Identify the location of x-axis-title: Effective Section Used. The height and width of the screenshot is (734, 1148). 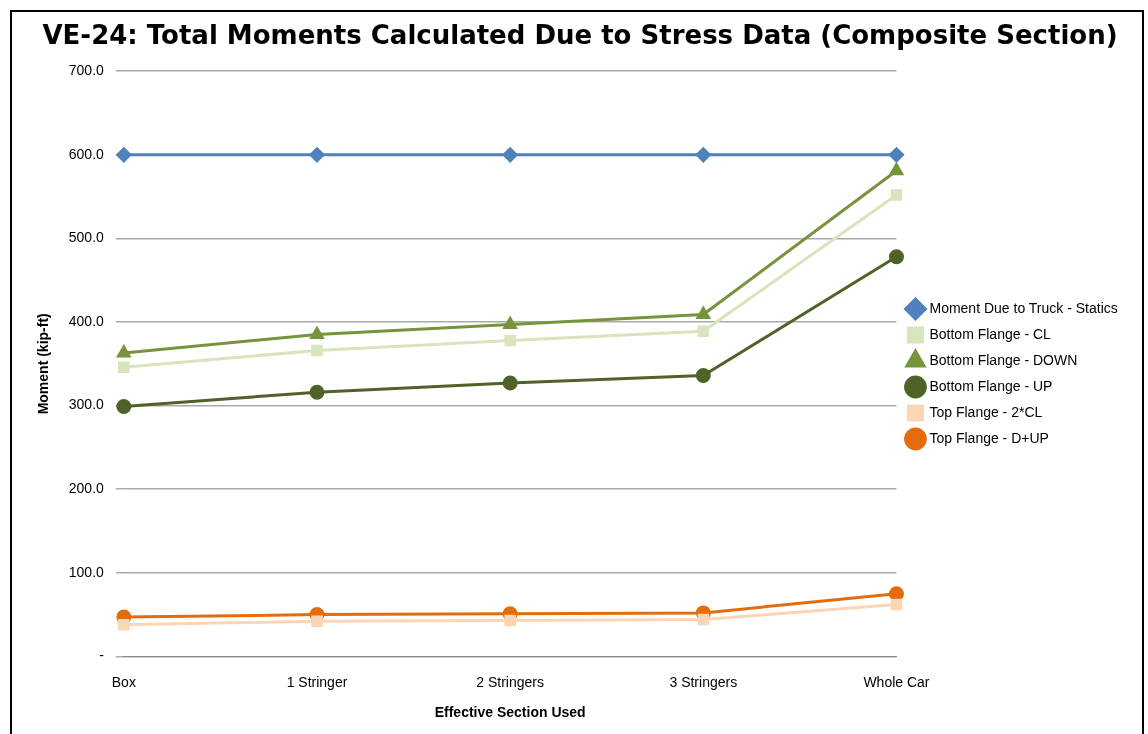
(510, 712).